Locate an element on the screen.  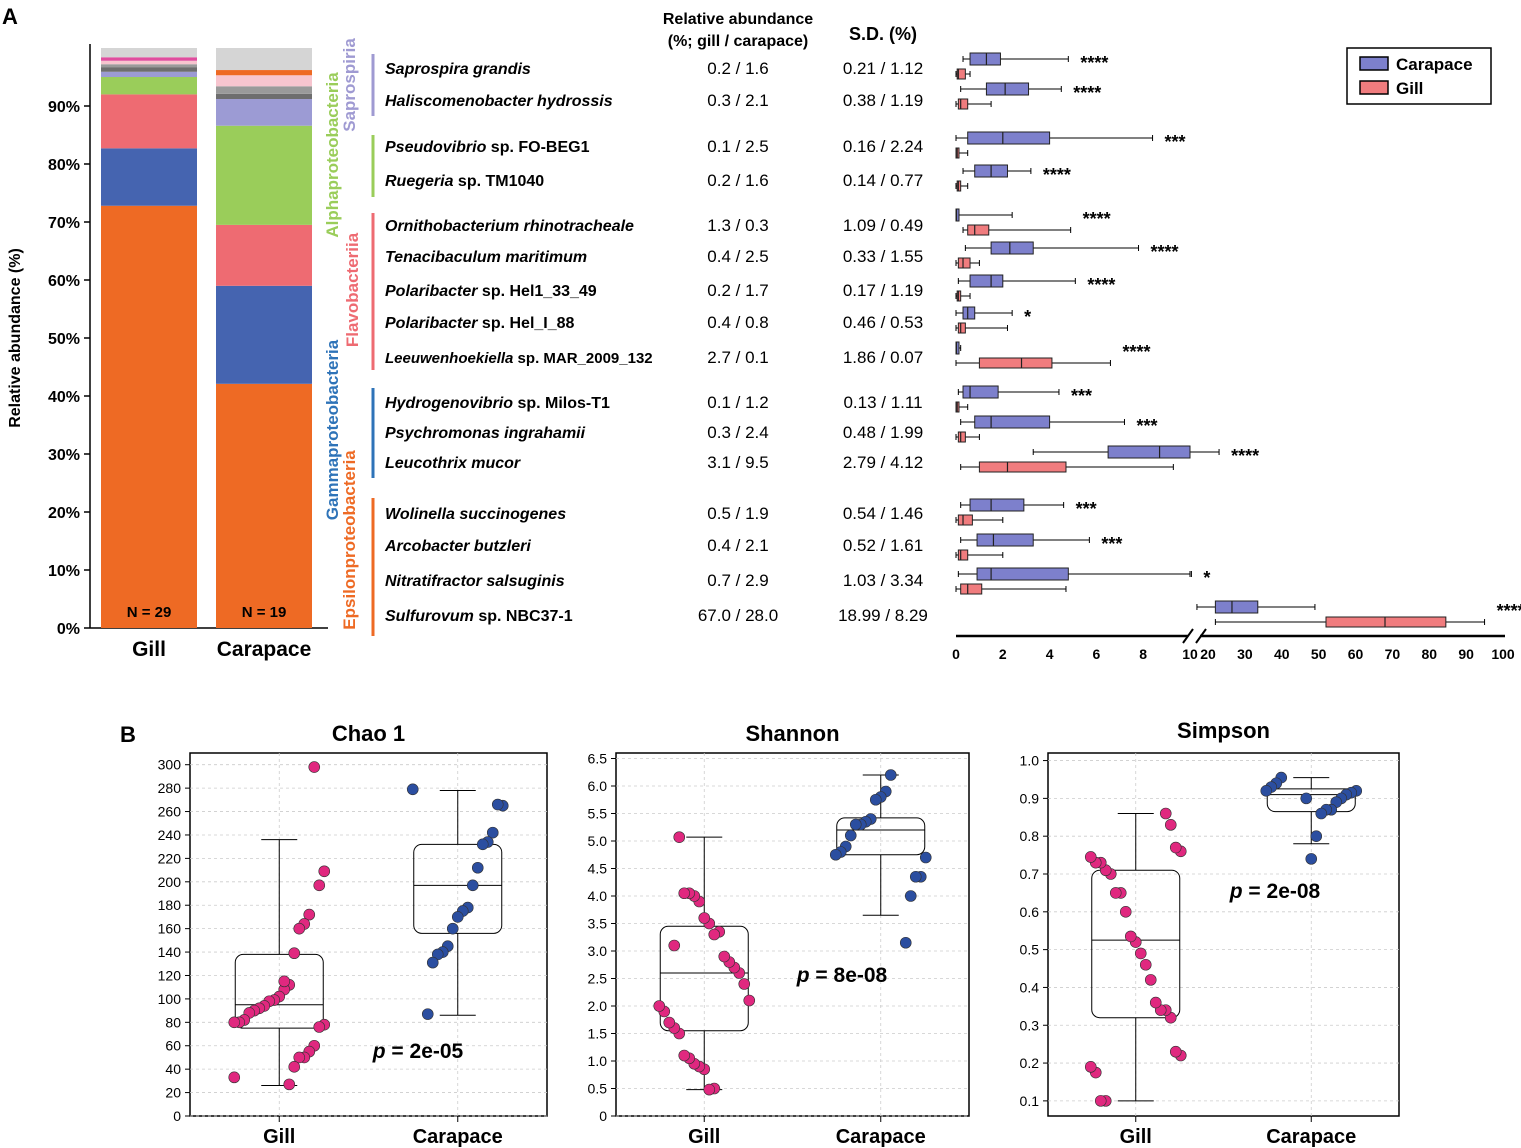
species-name: Haliscomenobacter hydrossis is located at coordinates (499, 101).